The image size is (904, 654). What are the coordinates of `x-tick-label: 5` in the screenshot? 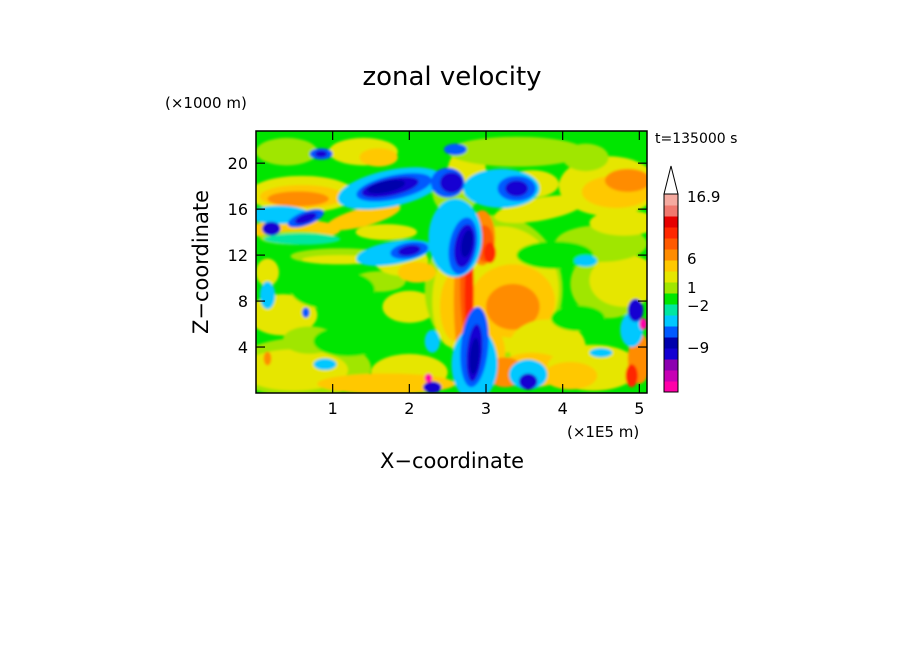 It's located at (639, 408).